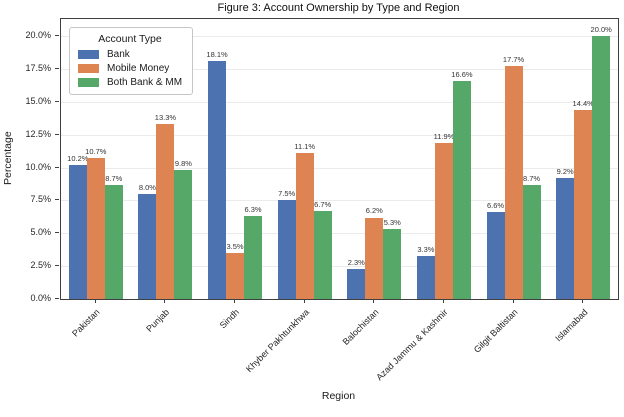 The height and width of the screenshot is (417, 624). I want to click on bar-value-label: 17.7%, so click(513, 60).